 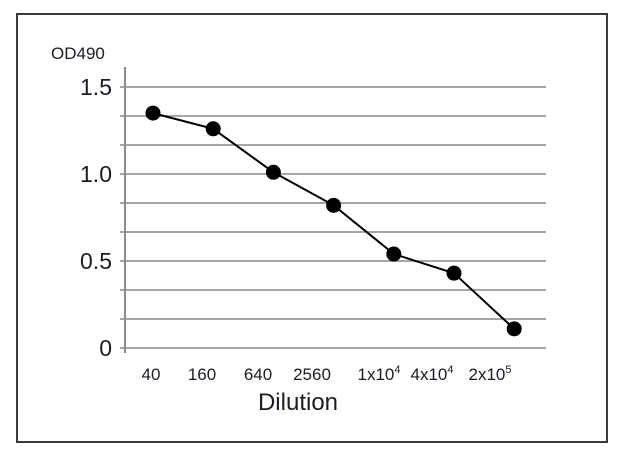 What do you see at coordinates (202, 374) in the screenshot?
I see `x-tick-label: 160` at bounding box center [202, 374].